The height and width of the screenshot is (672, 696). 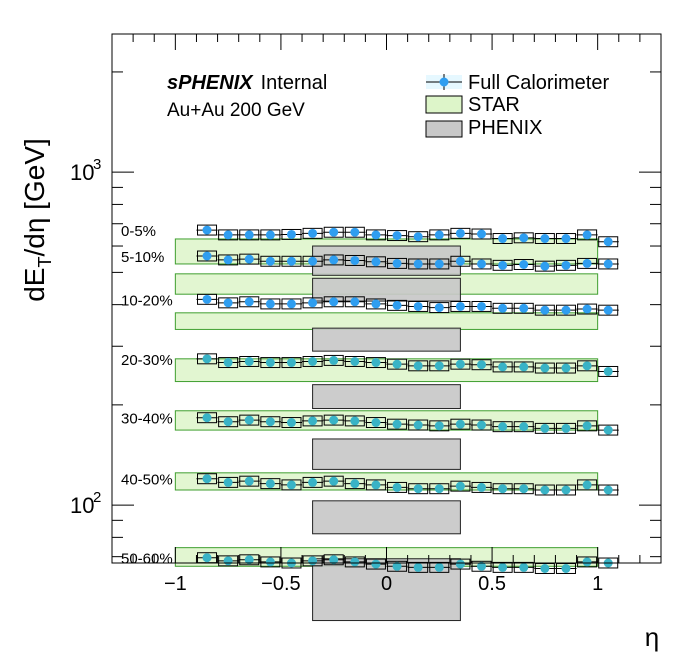 What do you see at coordinates (45, 262) in the screenshot?
I see `y-label-sub: T` at bounding box center [45, 262].